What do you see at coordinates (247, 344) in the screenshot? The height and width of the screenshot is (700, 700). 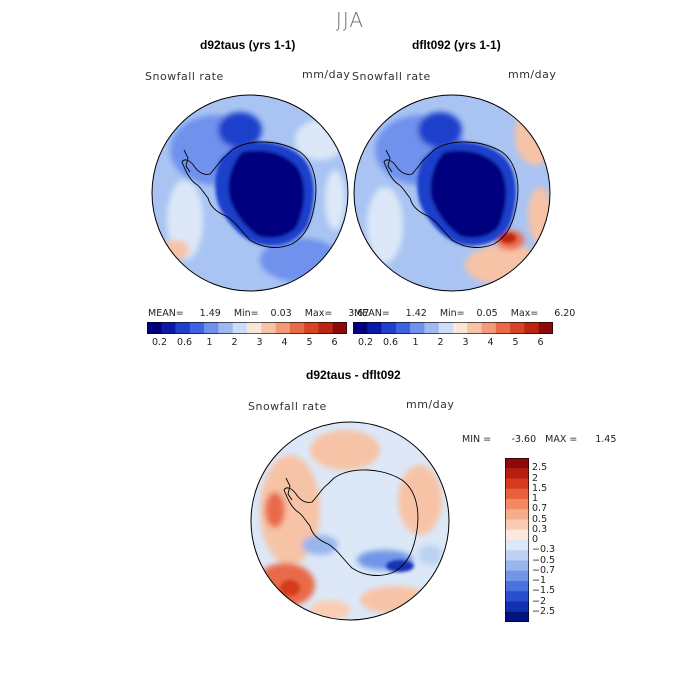 I see `panel-1-colorbar-ticks: 0.2 0.6 1 2 3 4 5 6` at bounding box center [247, 344].